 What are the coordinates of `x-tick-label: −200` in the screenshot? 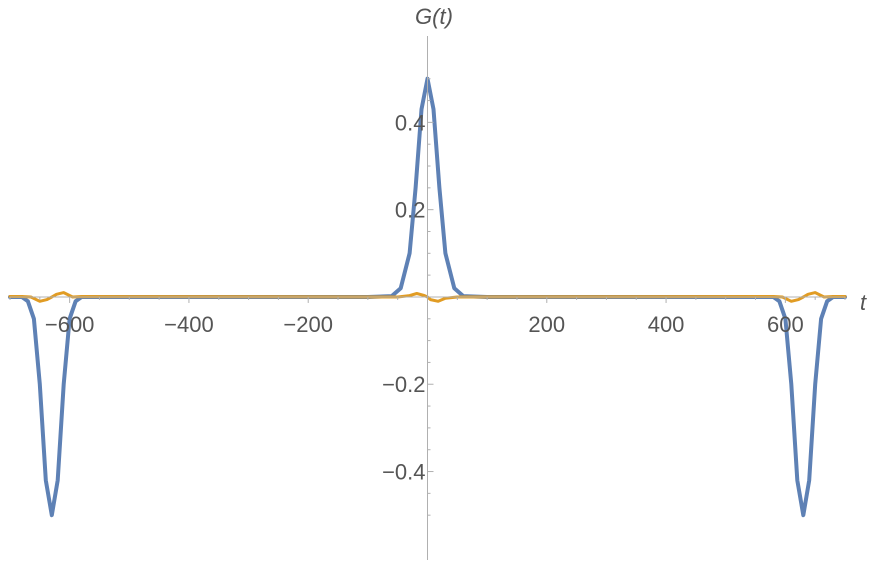 It's located at (308, 324).